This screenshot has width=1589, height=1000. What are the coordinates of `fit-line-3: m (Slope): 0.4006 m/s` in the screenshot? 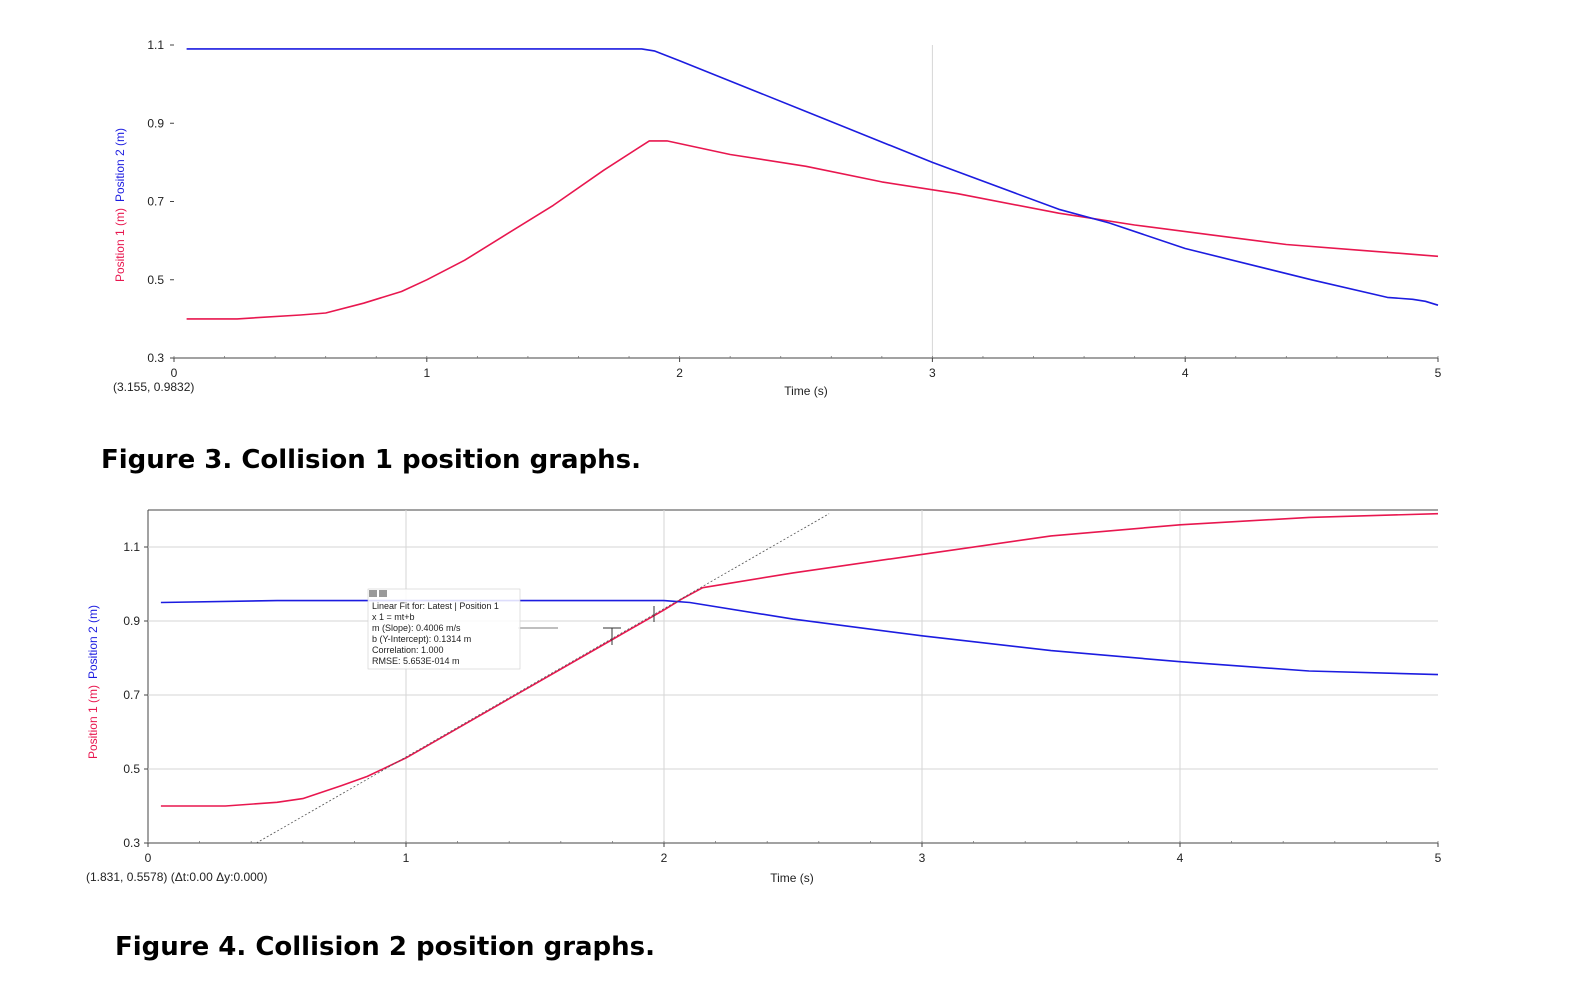 It's located at (416, 628).